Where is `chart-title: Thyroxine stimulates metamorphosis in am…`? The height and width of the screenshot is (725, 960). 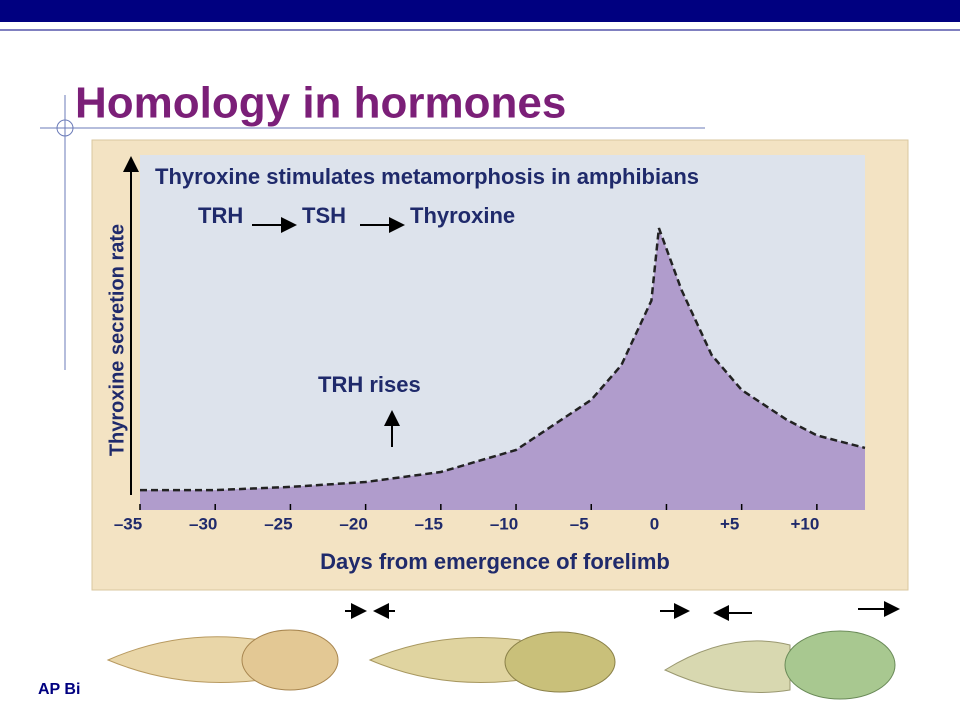
chart-title: Thyroxine stimulates metamorphosis in am… is located at coordinates (427, 176).